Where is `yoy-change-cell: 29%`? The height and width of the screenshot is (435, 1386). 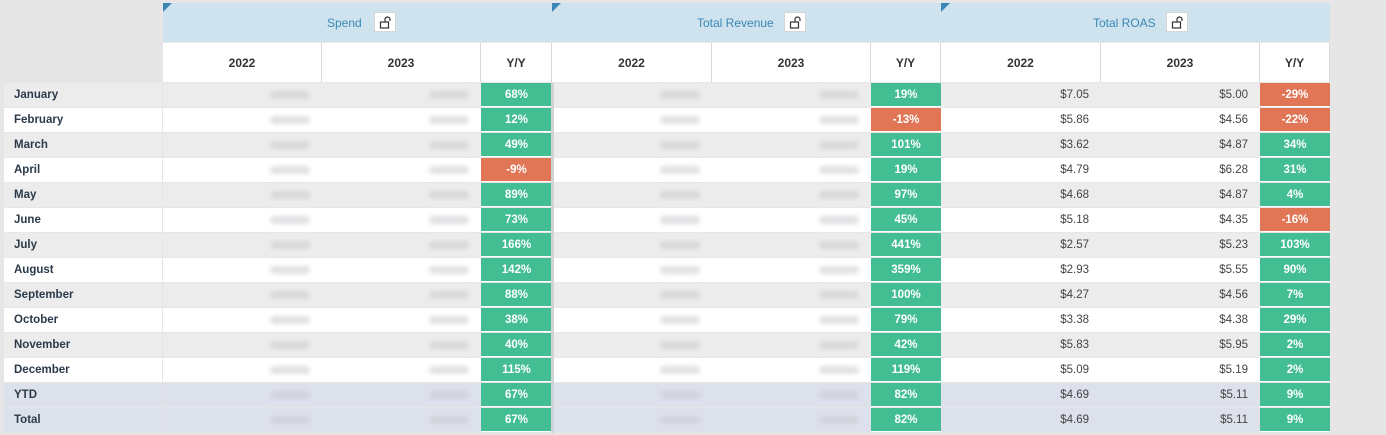
yoy-change-cell: 29% is located at coordinates (1295, 320).